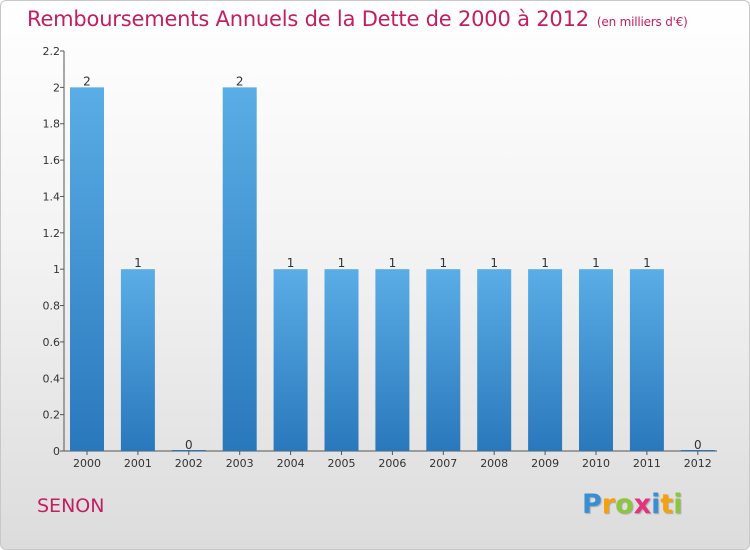  What do you see at coordinates (642, 504) in the screenshot?
I see `logo-letter: x` at bounding box center [642, 504].